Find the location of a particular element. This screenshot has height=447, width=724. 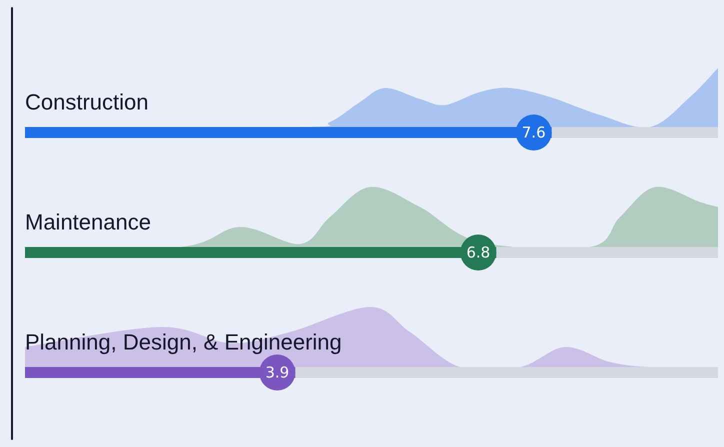

y-tick-label: Construction is located at coordinates (87, 102).